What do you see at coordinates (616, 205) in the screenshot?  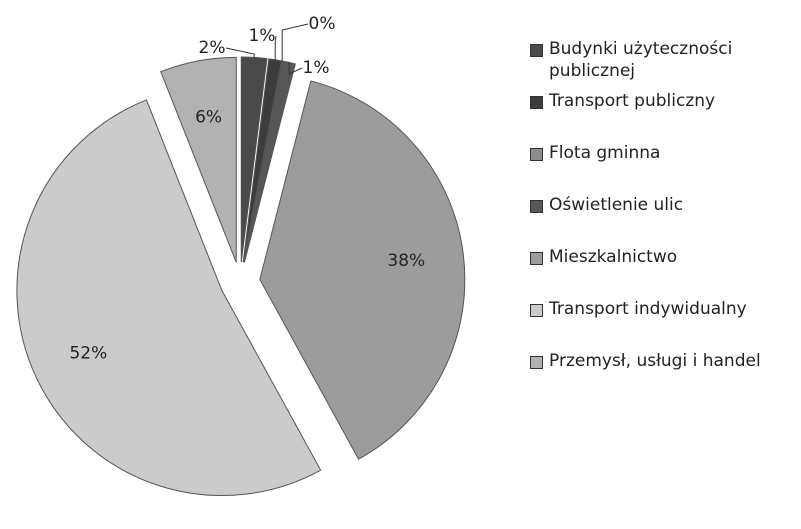 I see `legend-label: Oświetlenie ulic` at bounding box center [616, 205].